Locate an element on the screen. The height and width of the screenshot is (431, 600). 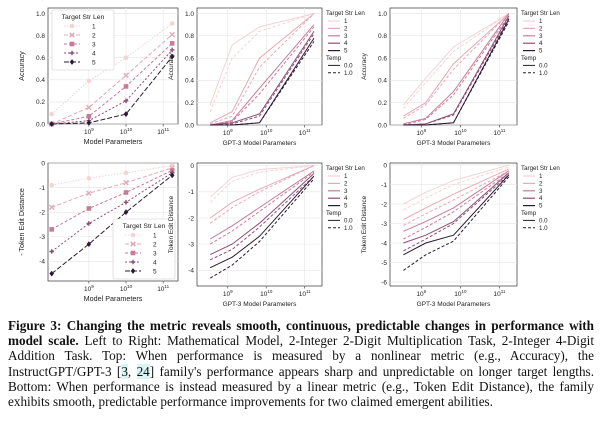
y-tick-label: -1 is located at coordinates (42, 188).